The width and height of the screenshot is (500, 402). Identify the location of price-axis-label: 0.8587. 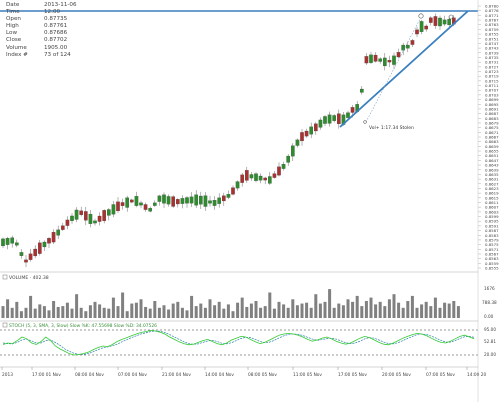
(492, 230).